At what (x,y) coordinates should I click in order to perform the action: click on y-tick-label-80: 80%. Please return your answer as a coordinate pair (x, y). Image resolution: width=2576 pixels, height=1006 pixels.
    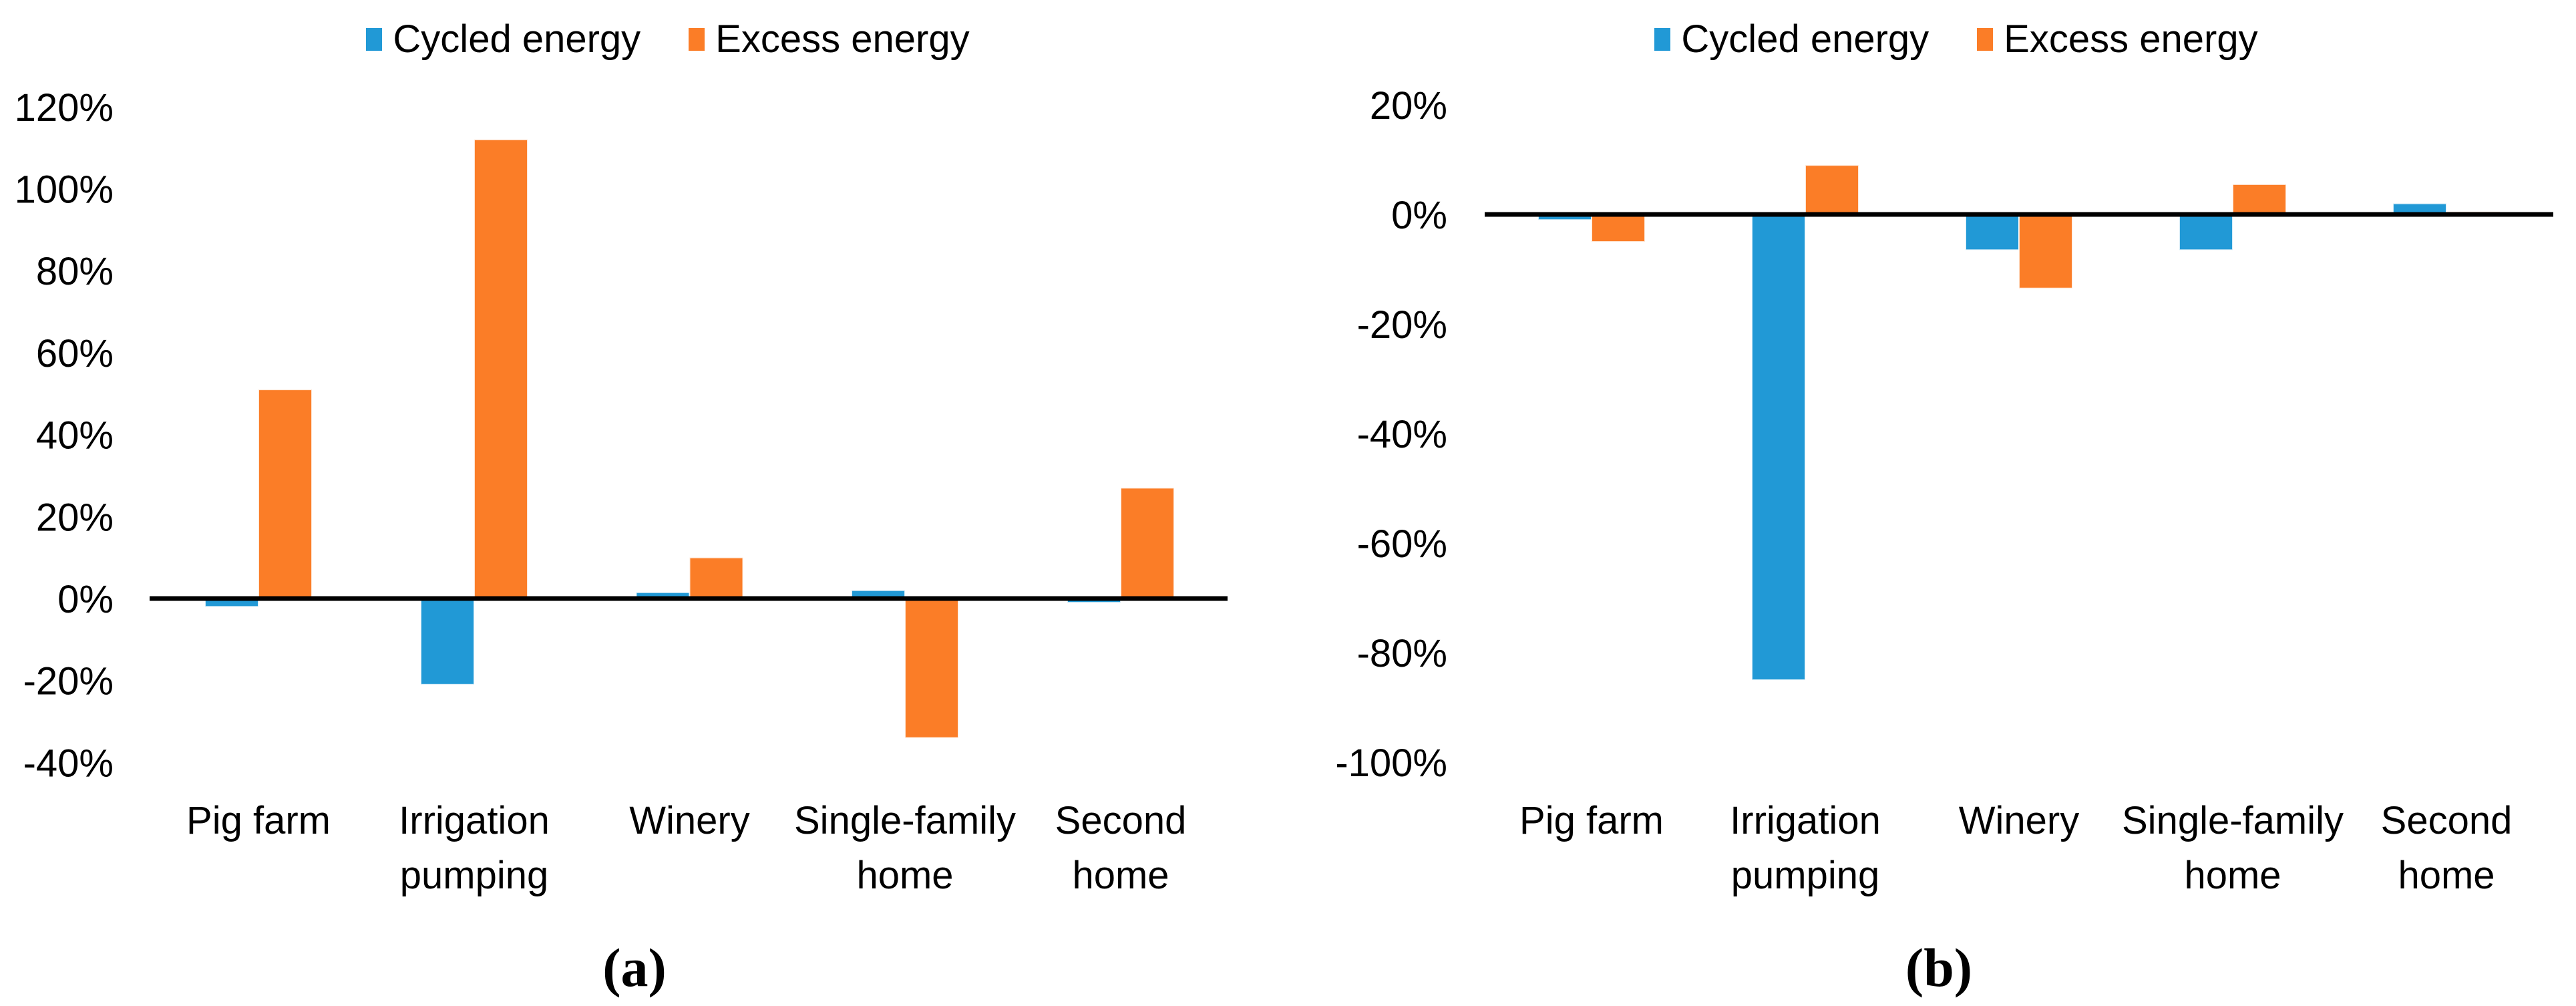
    Looking at the image, I should click on (75, 271).